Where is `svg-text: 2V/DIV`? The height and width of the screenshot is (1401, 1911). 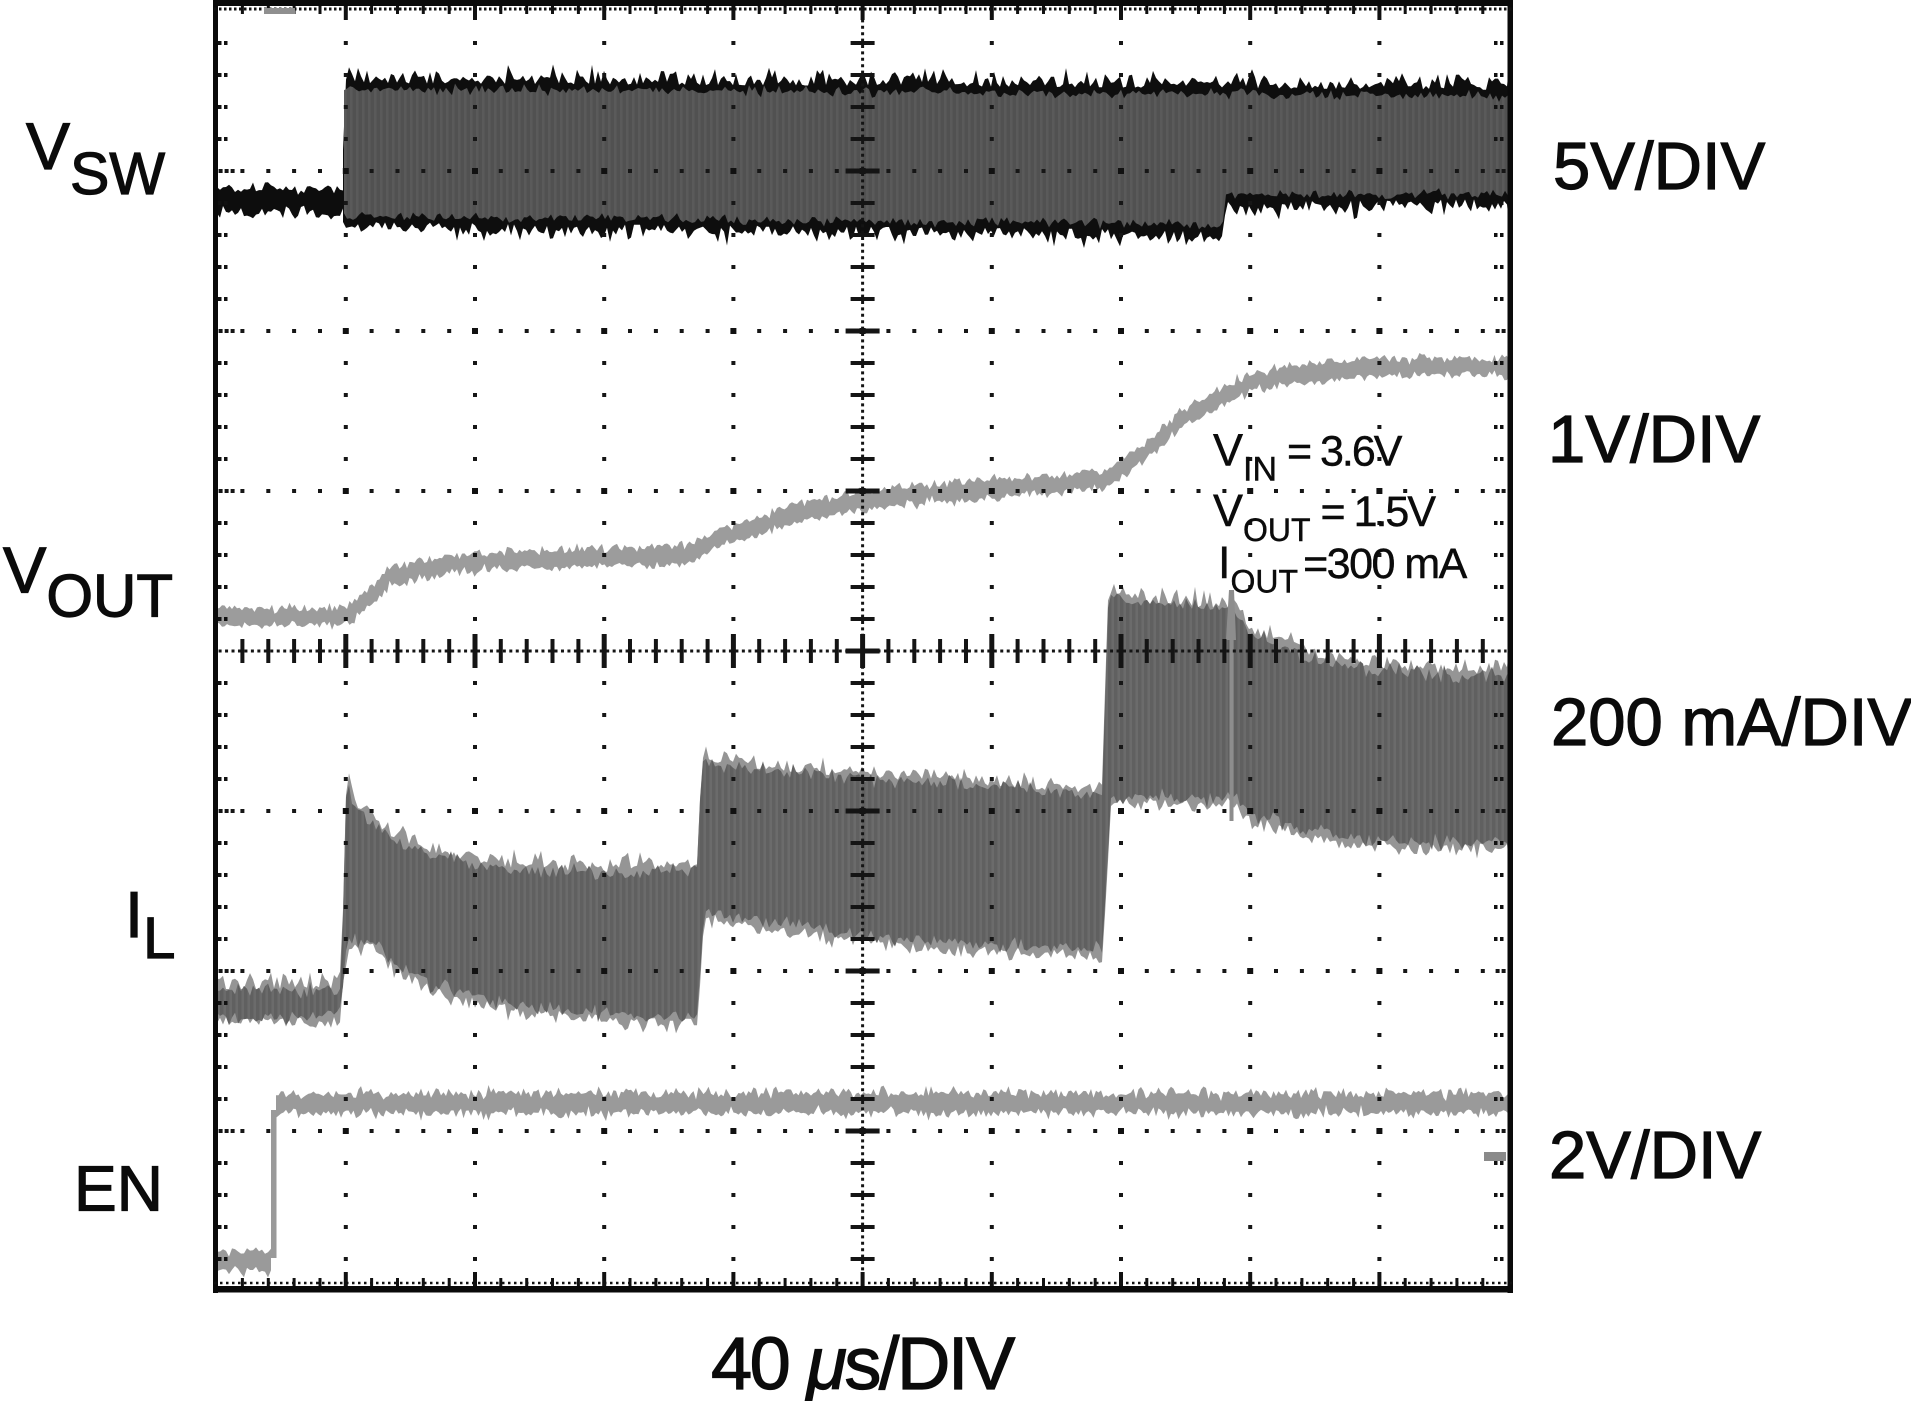
svg-text: 2V/DIV is located at coordinates (1655, 1155).